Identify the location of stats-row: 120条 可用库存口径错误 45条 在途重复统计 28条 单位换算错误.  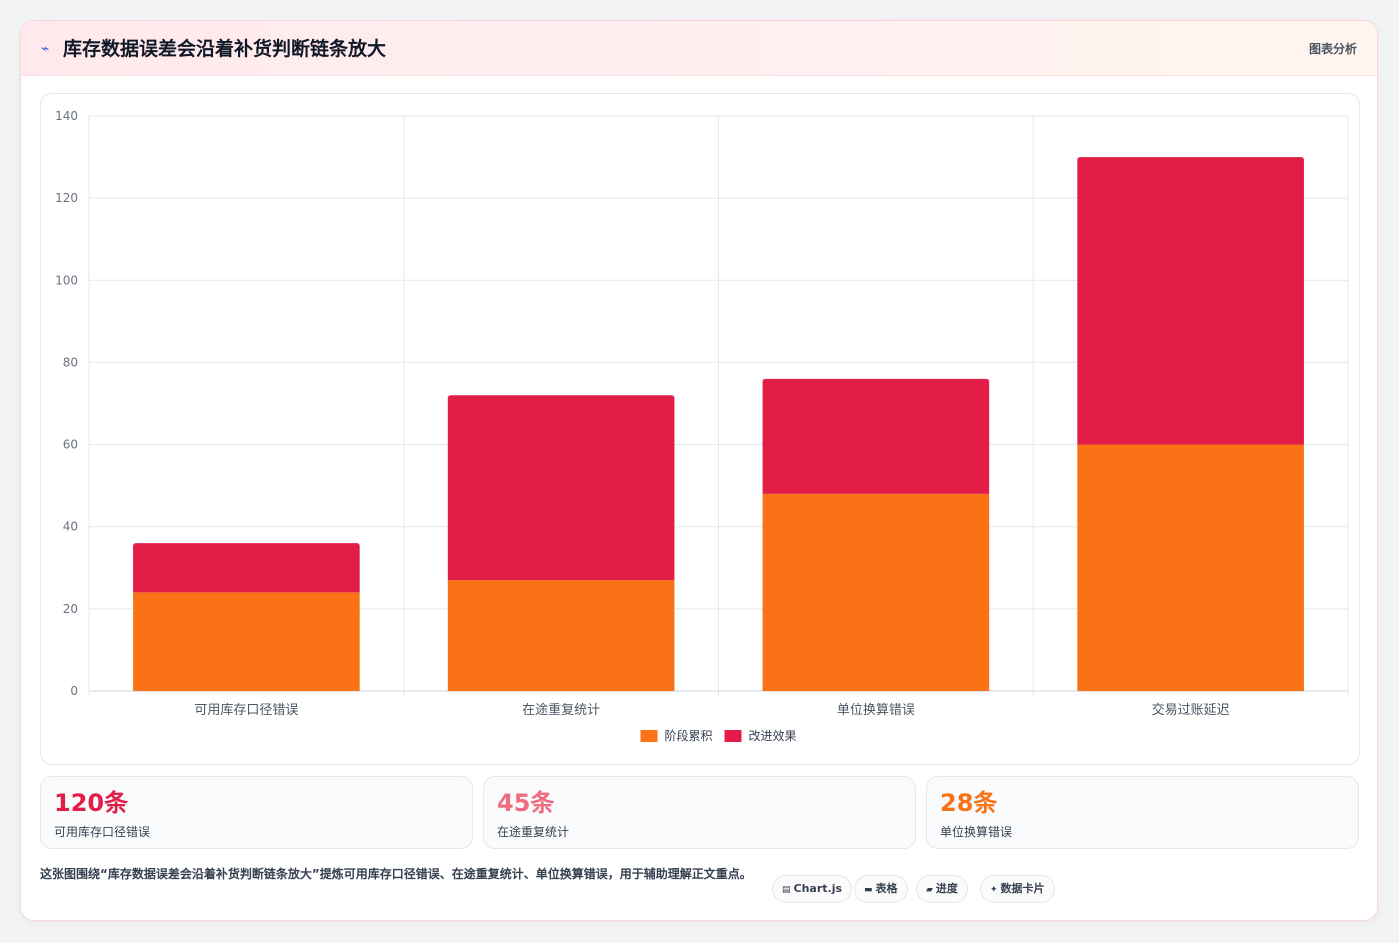
(700, 812).